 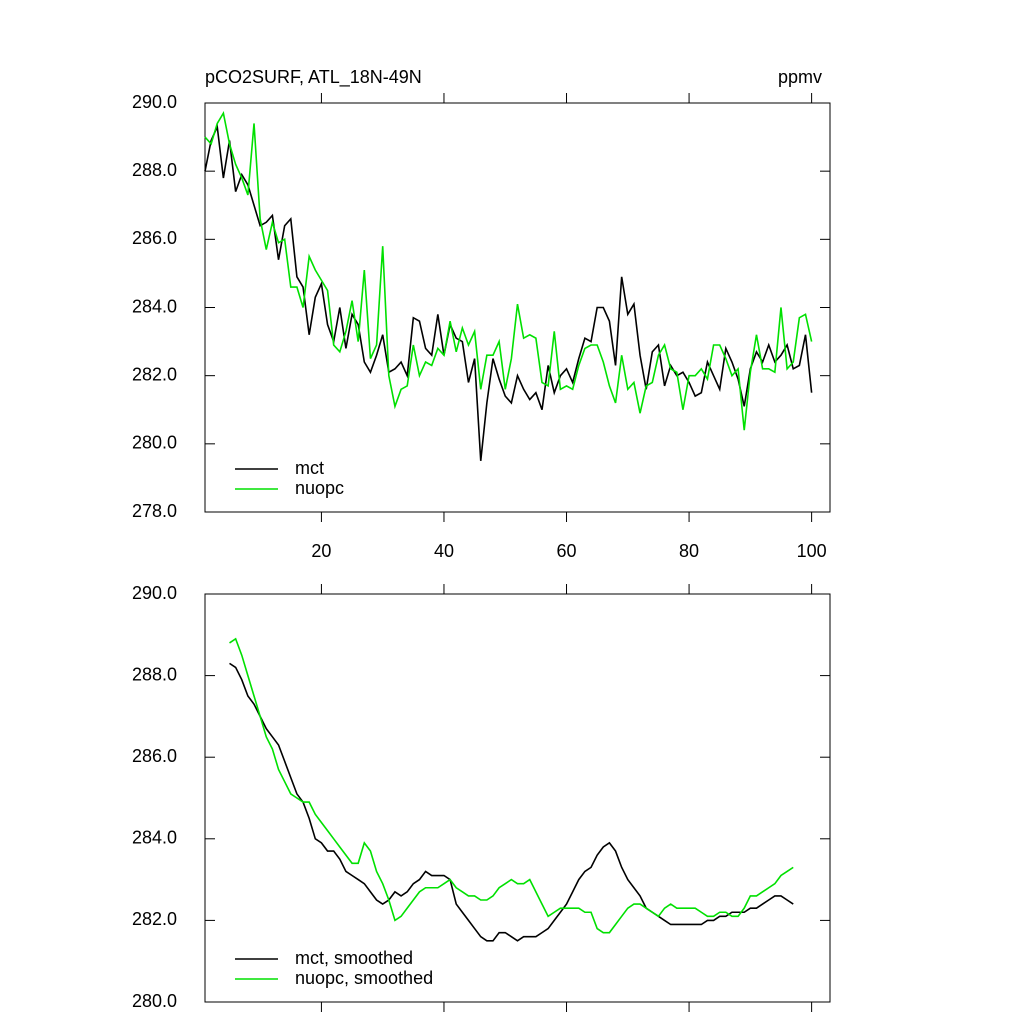 What do you see at coordinates (364, 978) in the screenshot?
I see `legend-label: nuopc, smoothed` at bounding box center [364, 978].